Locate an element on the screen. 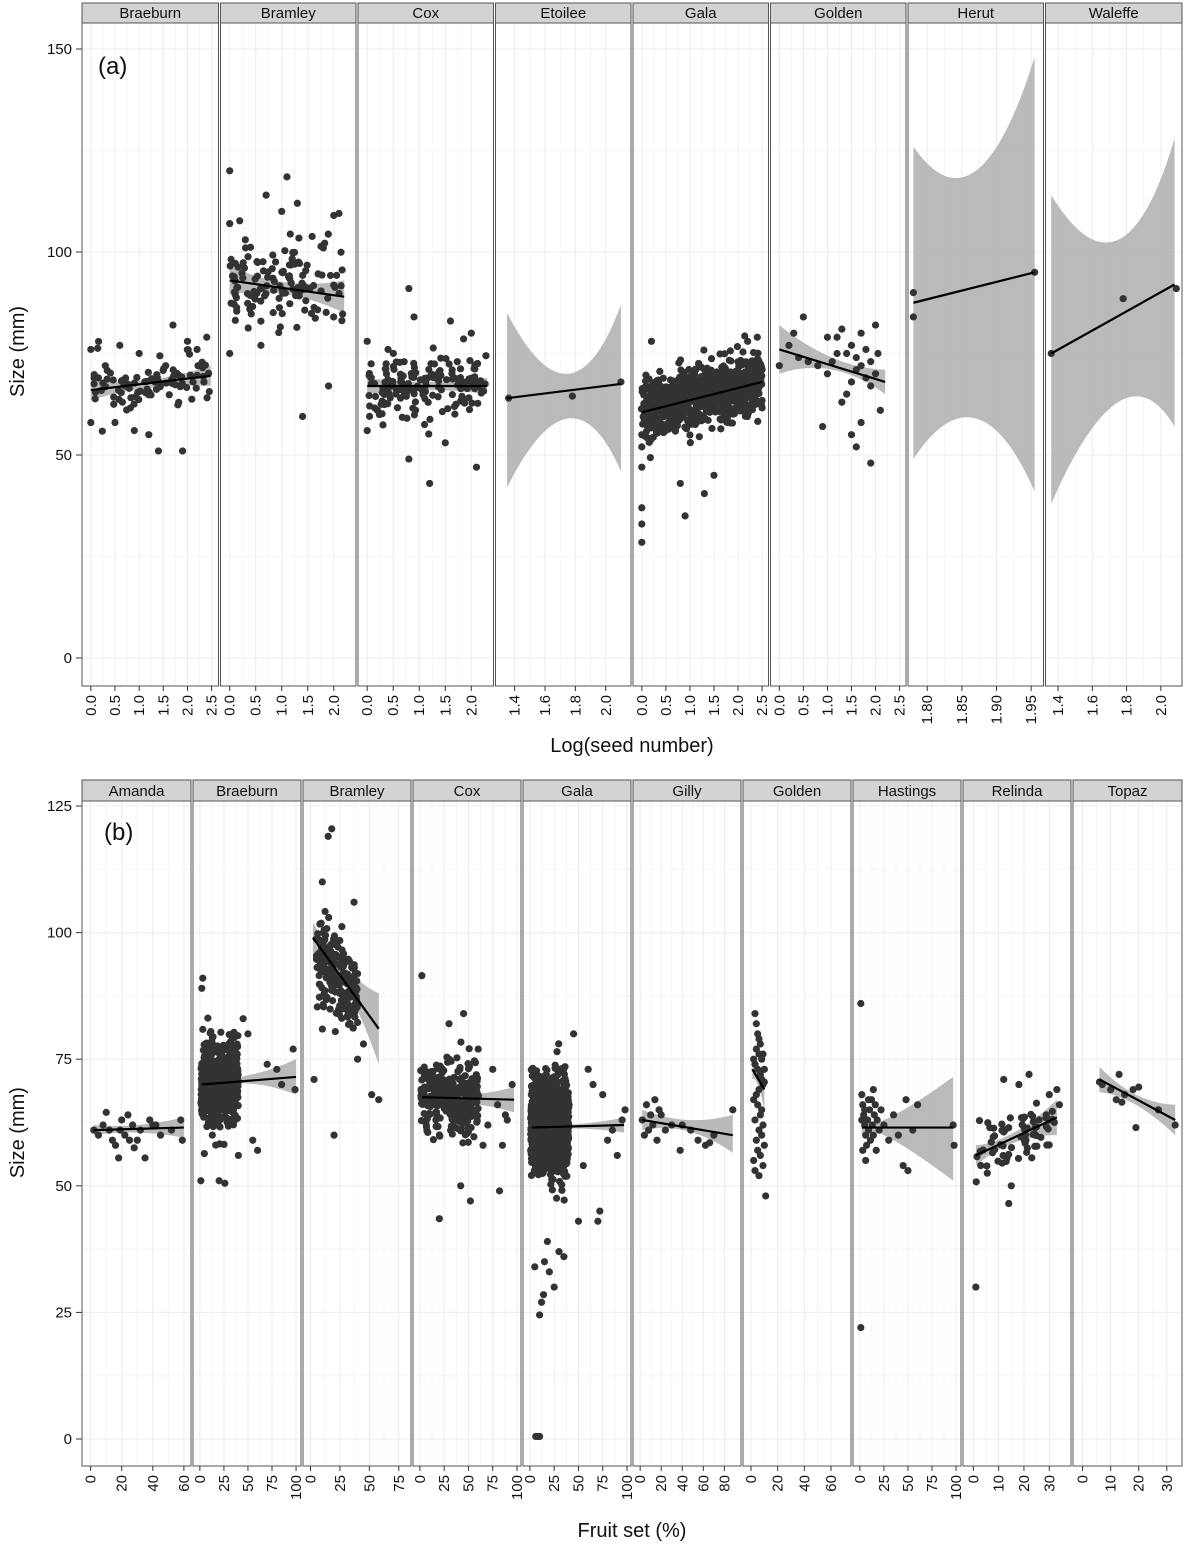  x-tick-label: 0.5 is located at coordinates (803, 705).